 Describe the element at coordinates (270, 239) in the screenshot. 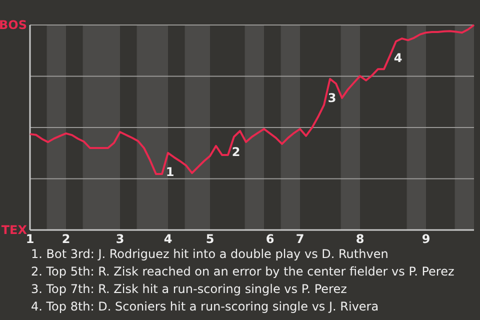

I see `x-tick-label: 6` at that location.